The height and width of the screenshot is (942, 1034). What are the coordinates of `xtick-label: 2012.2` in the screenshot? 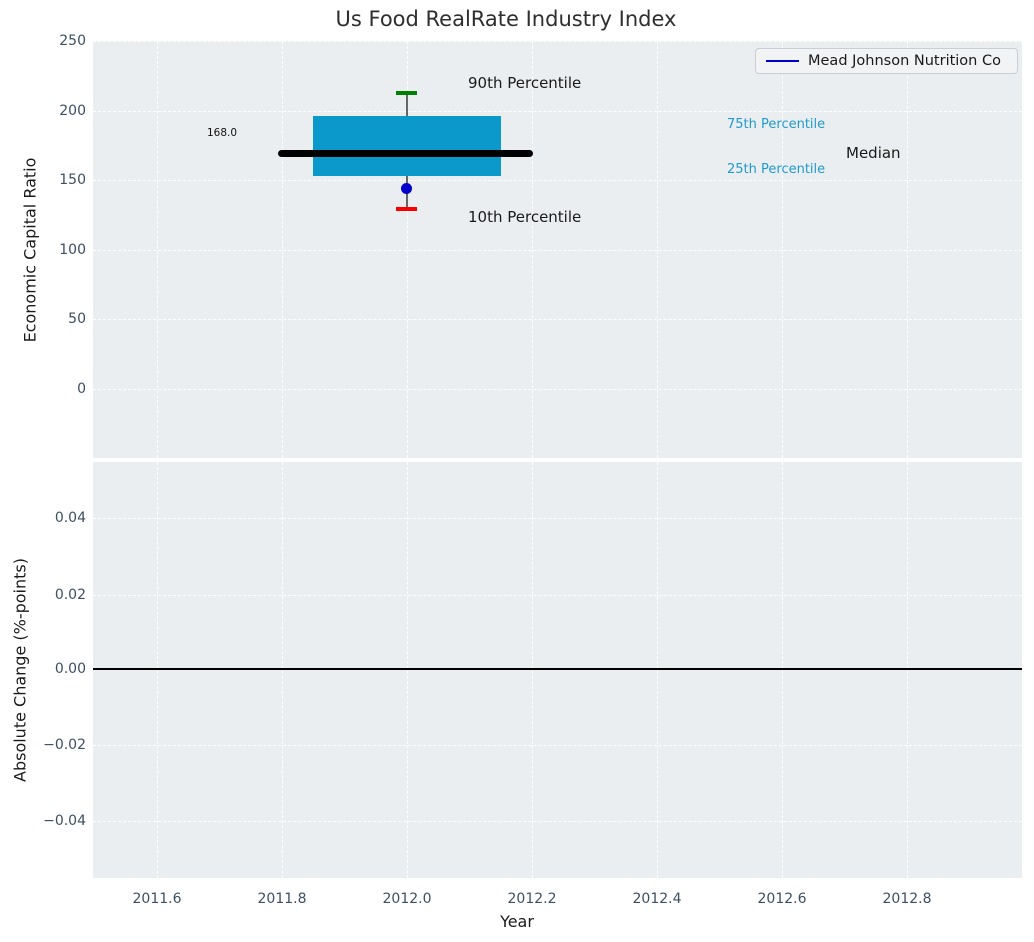 It's located at (532, 899).